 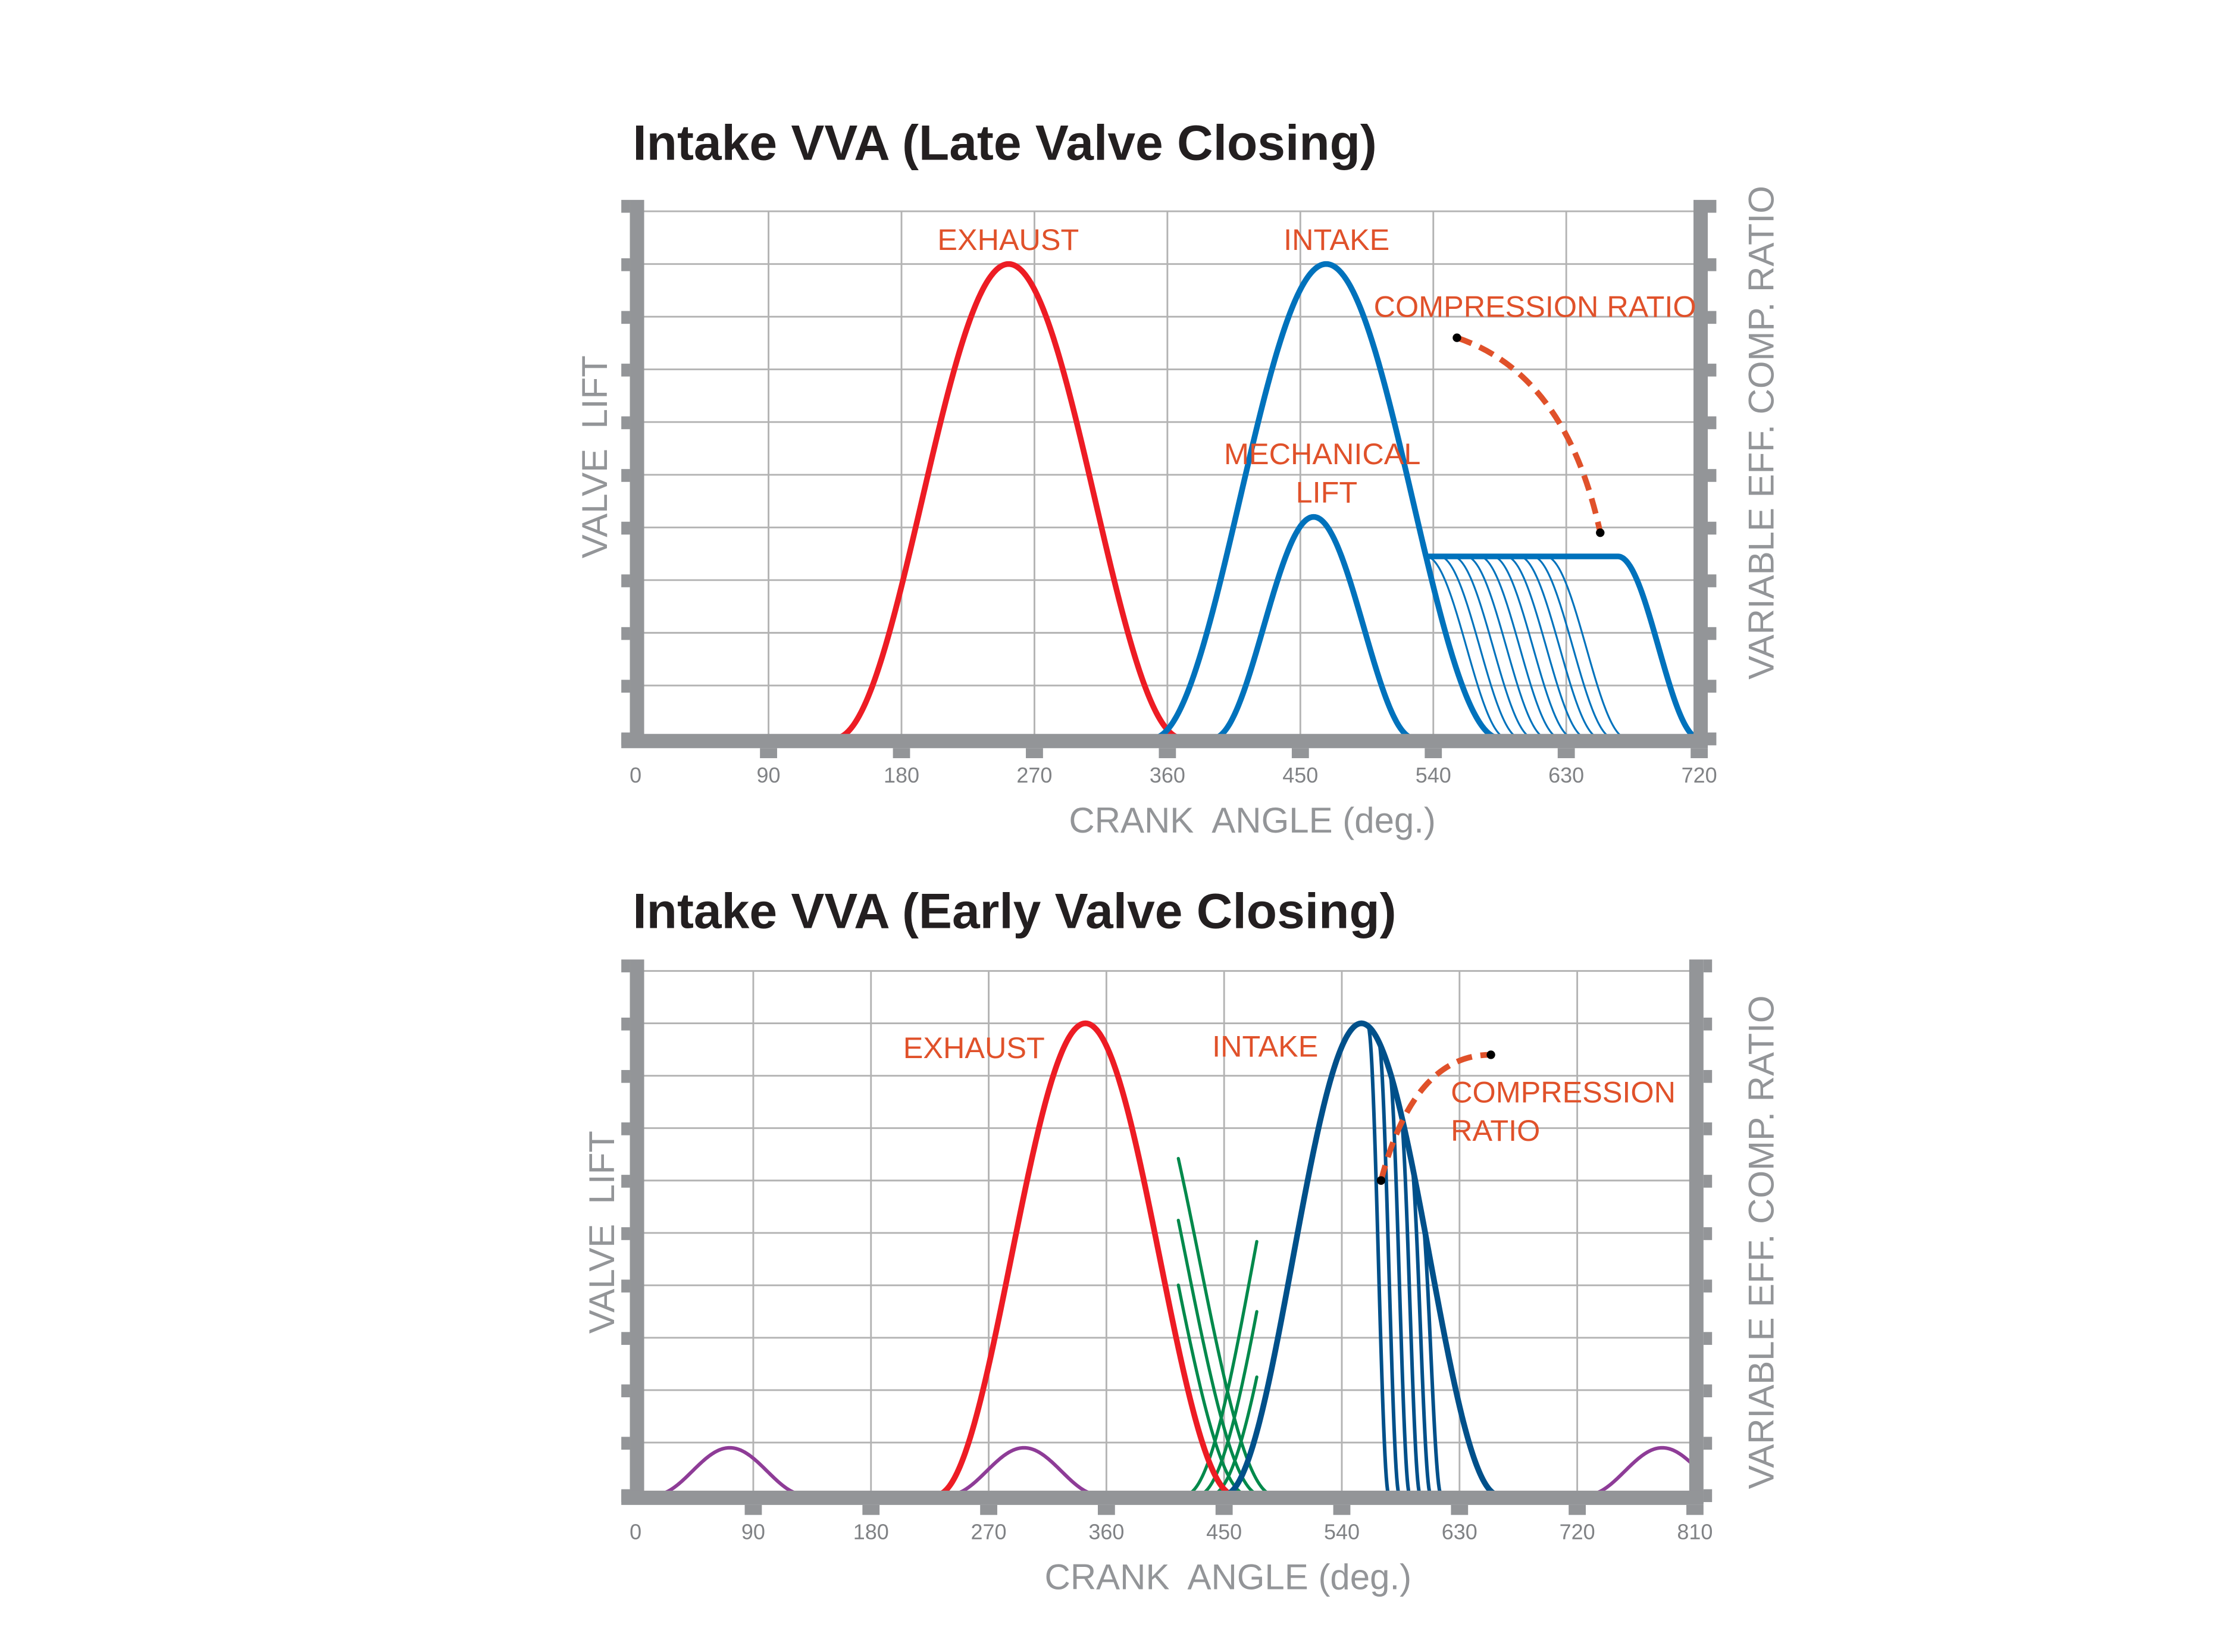 I want to click on x-tick-label: 90, so click(x=769, y=775).